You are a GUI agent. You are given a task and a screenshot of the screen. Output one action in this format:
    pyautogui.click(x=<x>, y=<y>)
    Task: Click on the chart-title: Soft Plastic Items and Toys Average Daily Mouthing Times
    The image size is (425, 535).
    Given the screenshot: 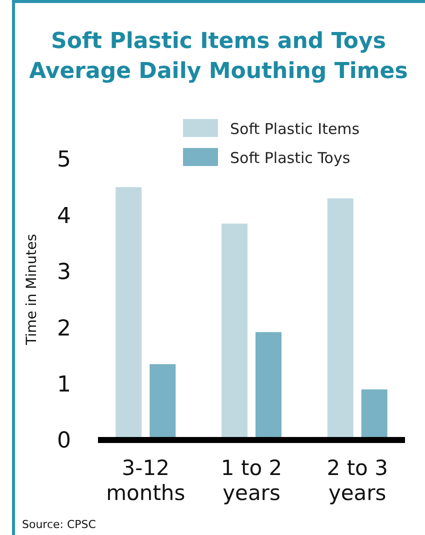 What is the action you would take?
    pyautogui.click(x=218, y=56)
    